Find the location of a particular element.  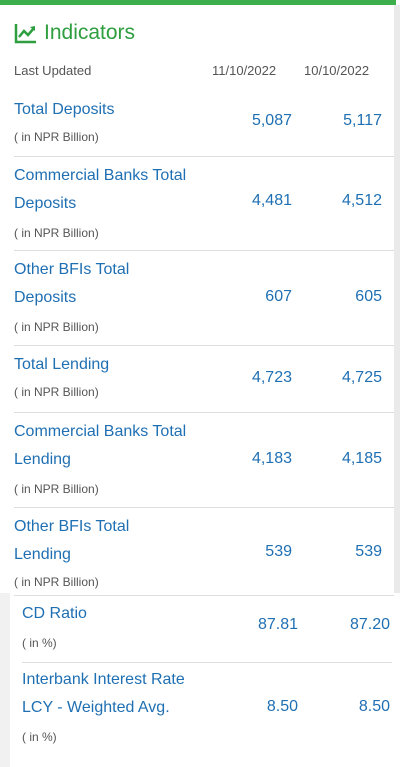

top-accent-bar is located at coordinates (198, 2).